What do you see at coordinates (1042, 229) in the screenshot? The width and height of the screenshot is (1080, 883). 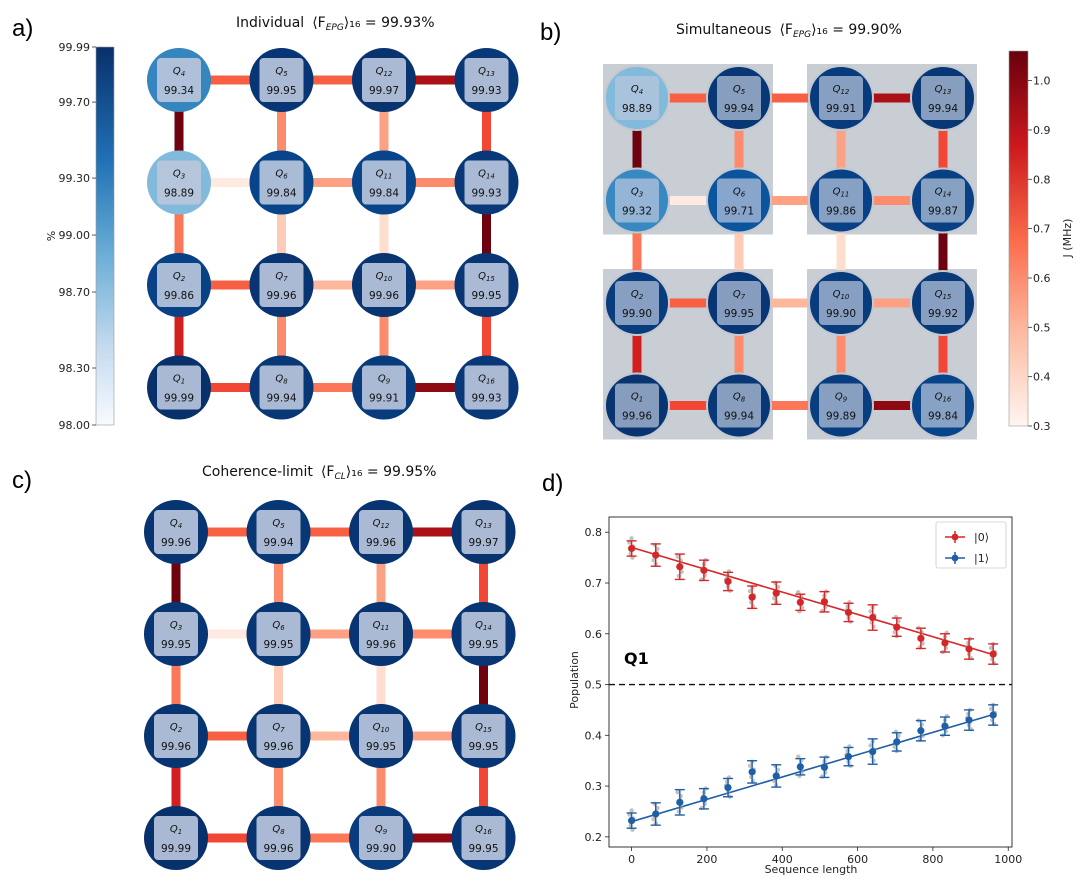 I see `colorbar-tick-label: 0.7` at bounding box center [1042, 229].